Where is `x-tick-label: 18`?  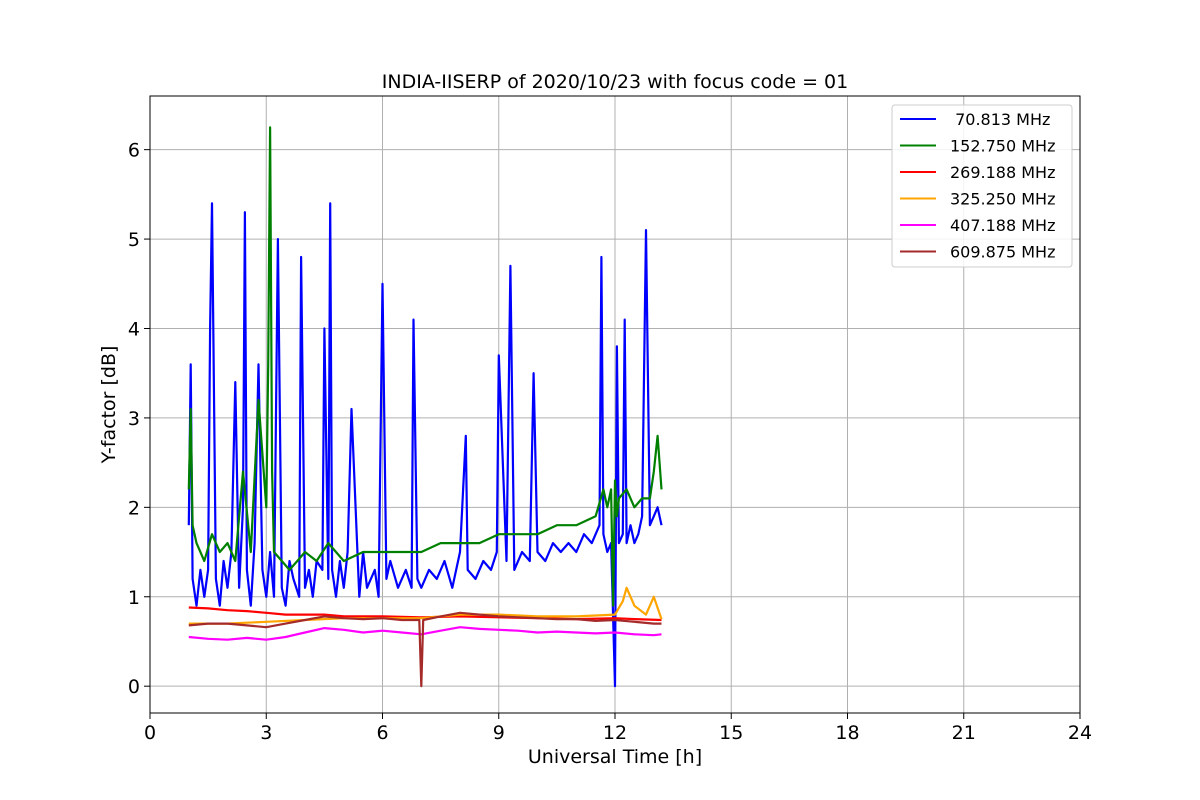
x-tick-label: 18 is located at coordinates (847, 733).